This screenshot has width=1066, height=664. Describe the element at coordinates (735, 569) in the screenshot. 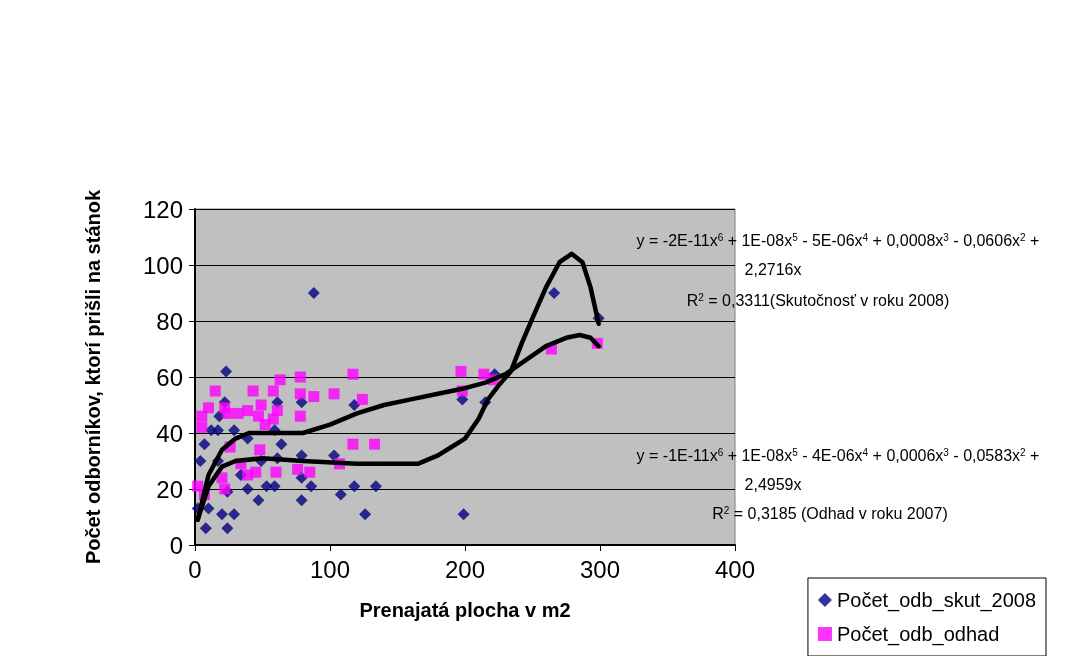

I see `x-tick-label: 400` at that location.